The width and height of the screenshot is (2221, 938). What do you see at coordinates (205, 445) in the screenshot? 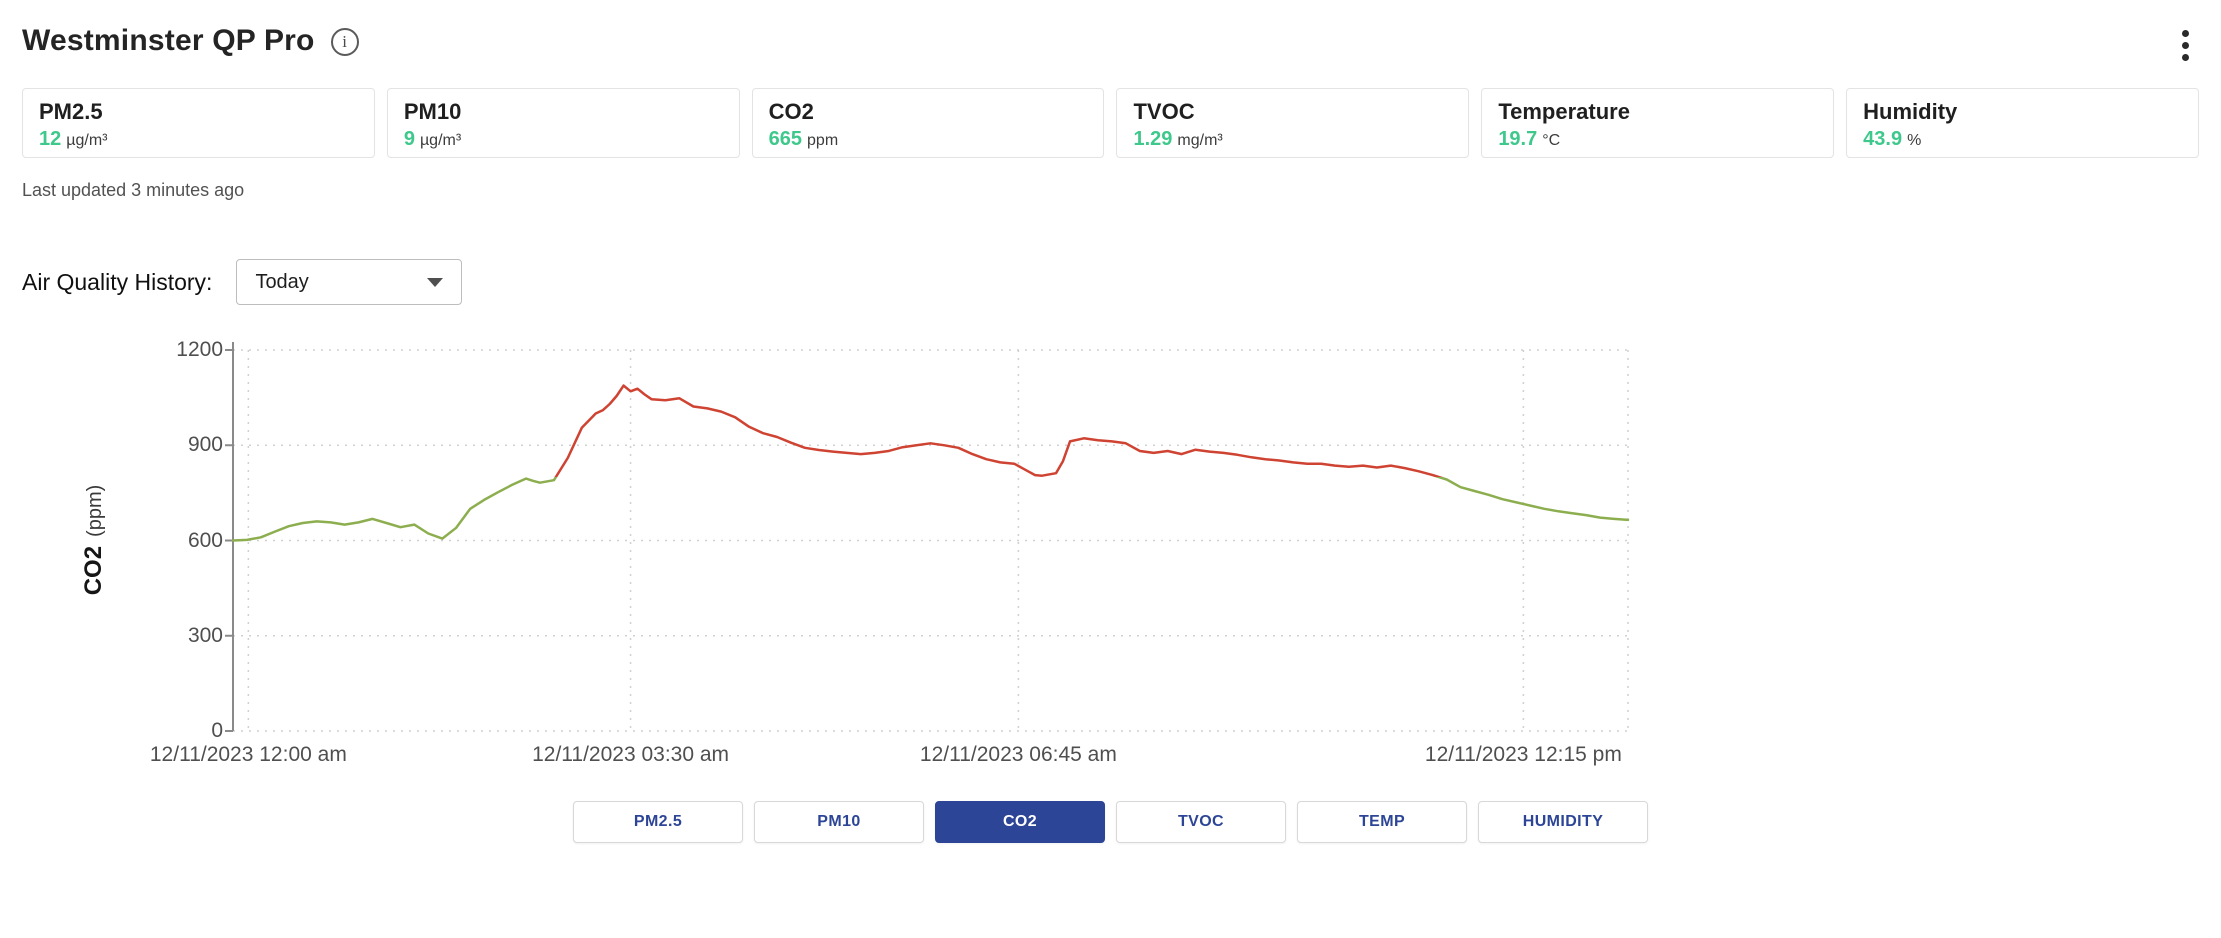
I see `y-tick-label: 900` at bounding box center [205, 445].